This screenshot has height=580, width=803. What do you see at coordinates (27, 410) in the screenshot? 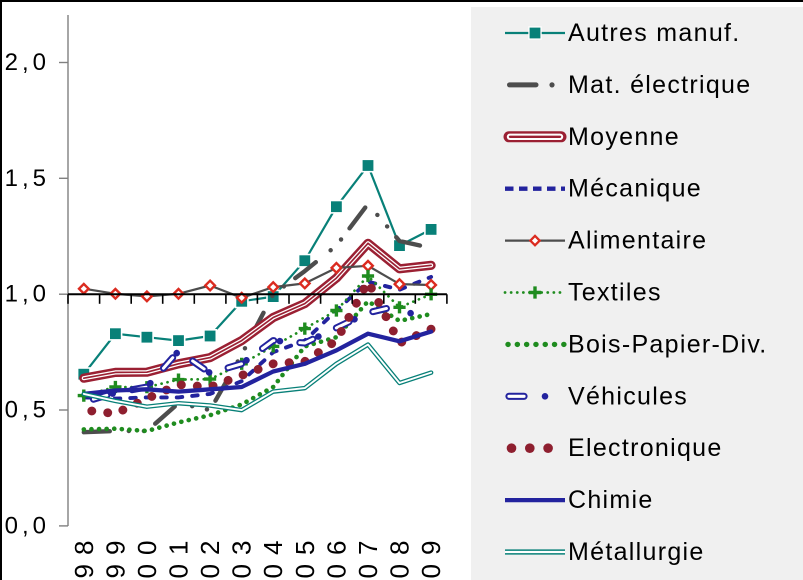
I see `svg-text: 0,5` at bounding box center [27, 410].